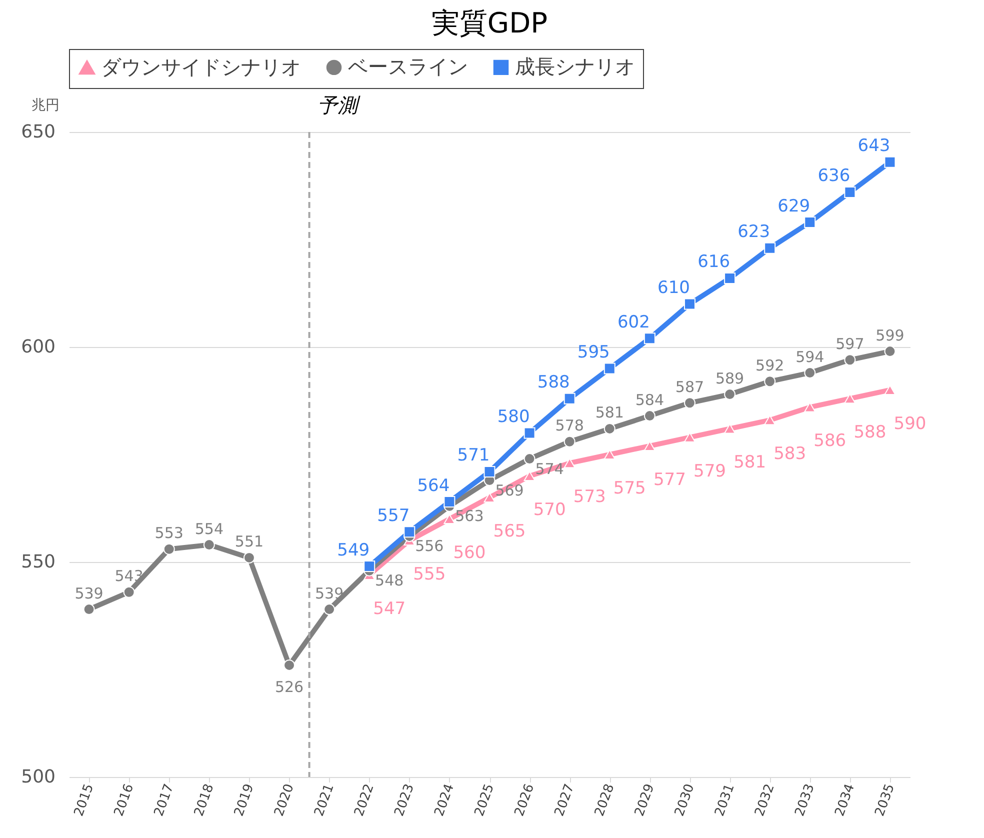  What do you see at coordinates (485, 800) in the screenshot?
I see `x-tick-label: 2025` at bounding box center [485, 800].